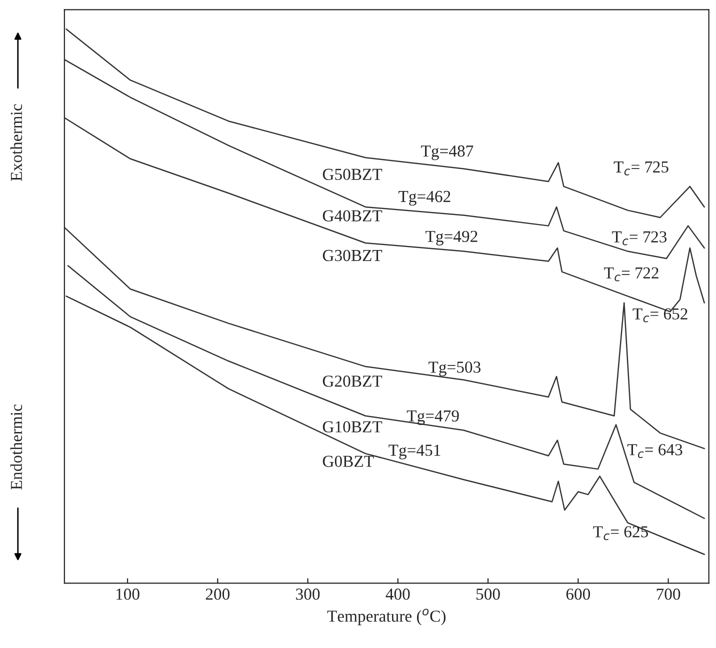 Image resolution: width=716 pixels, height=648 pixels. Describe the element at coordinates (352, 216) in the screenshot. I see `series-label: G40BZT` at that location.